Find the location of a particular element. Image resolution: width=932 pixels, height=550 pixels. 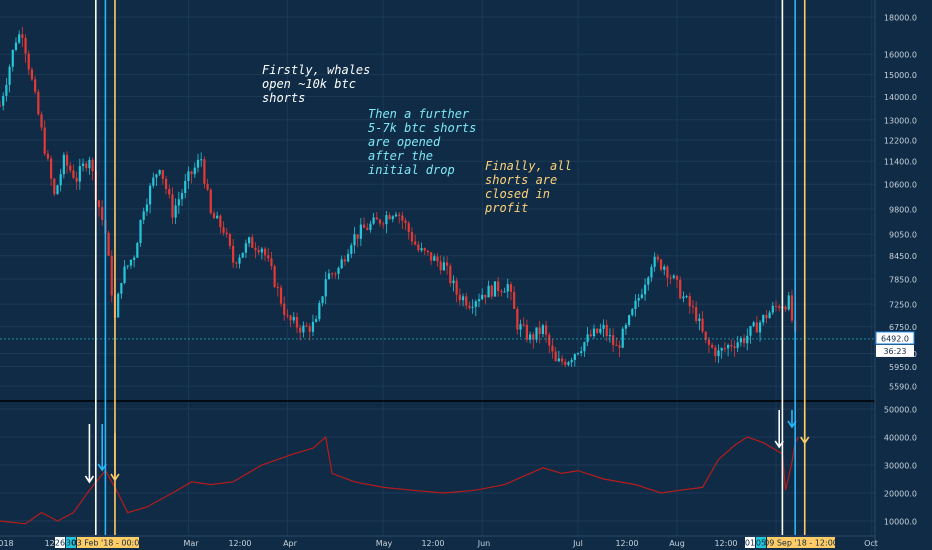

time-axis-label: Apr is located at coordinates (290, 543).